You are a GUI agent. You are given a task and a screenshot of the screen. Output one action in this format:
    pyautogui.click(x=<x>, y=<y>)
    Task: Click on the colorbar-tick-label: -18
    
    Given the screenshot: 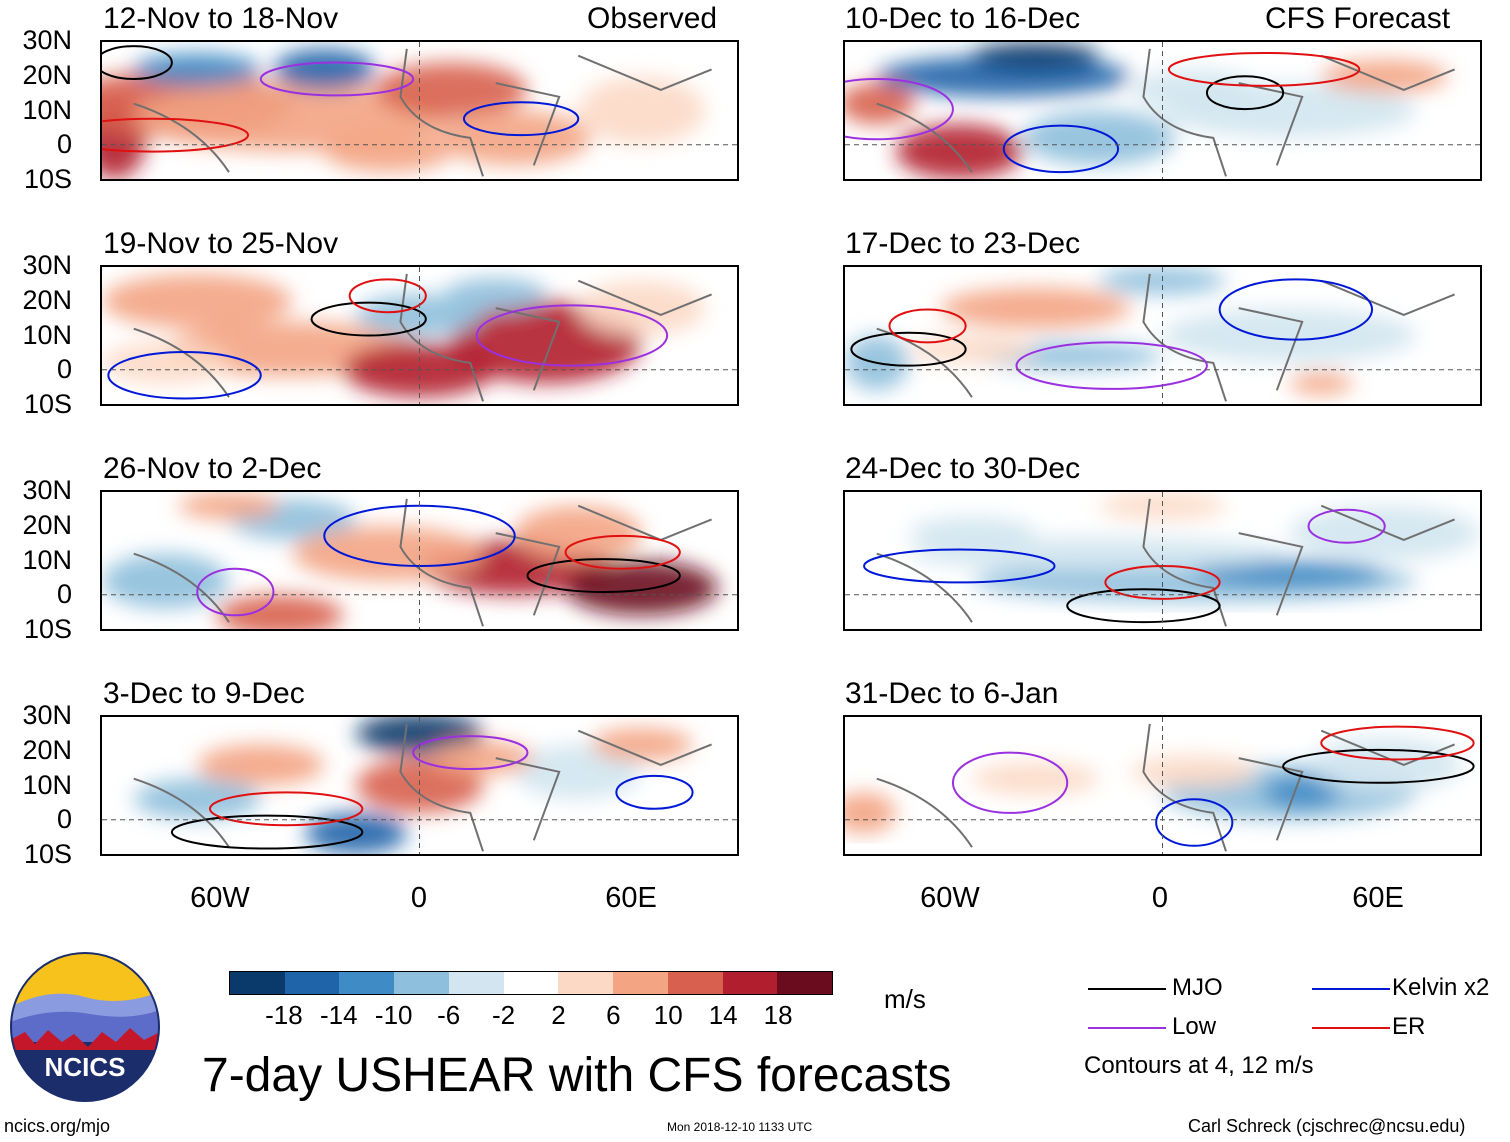 What is the action you would take?
    pyautogui.click(x=284, y=1015)
    